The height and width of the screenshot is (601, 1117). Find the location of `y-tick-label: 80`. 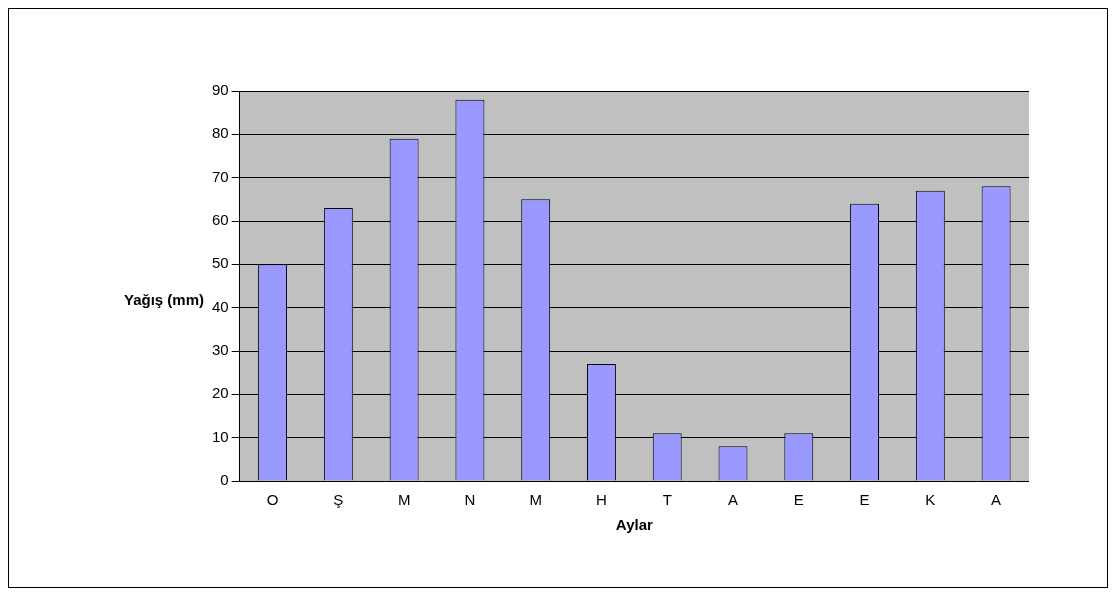

y-tick-label: 80 is located at coordinates (220, 133).